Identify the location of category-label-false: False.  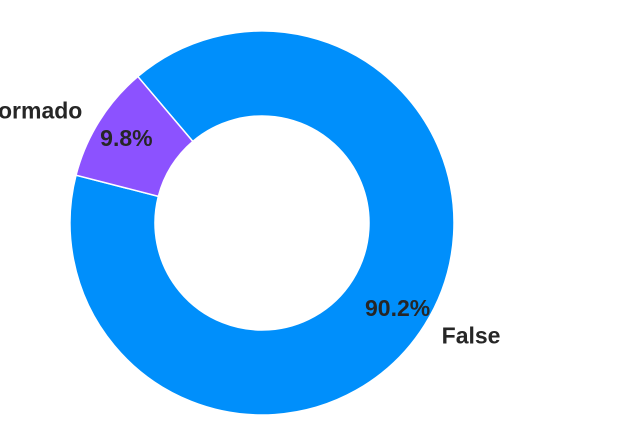
(471, 336).